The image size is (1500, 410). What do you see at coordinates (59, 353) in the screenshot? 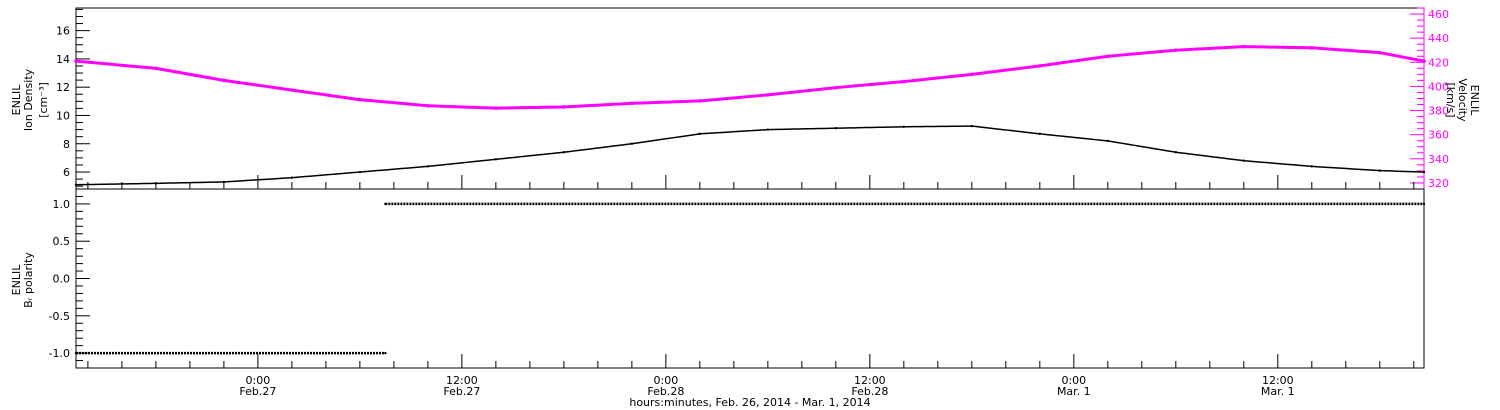
I see `polarity-tick-label: -1.0` at bounding box center [59, 353].